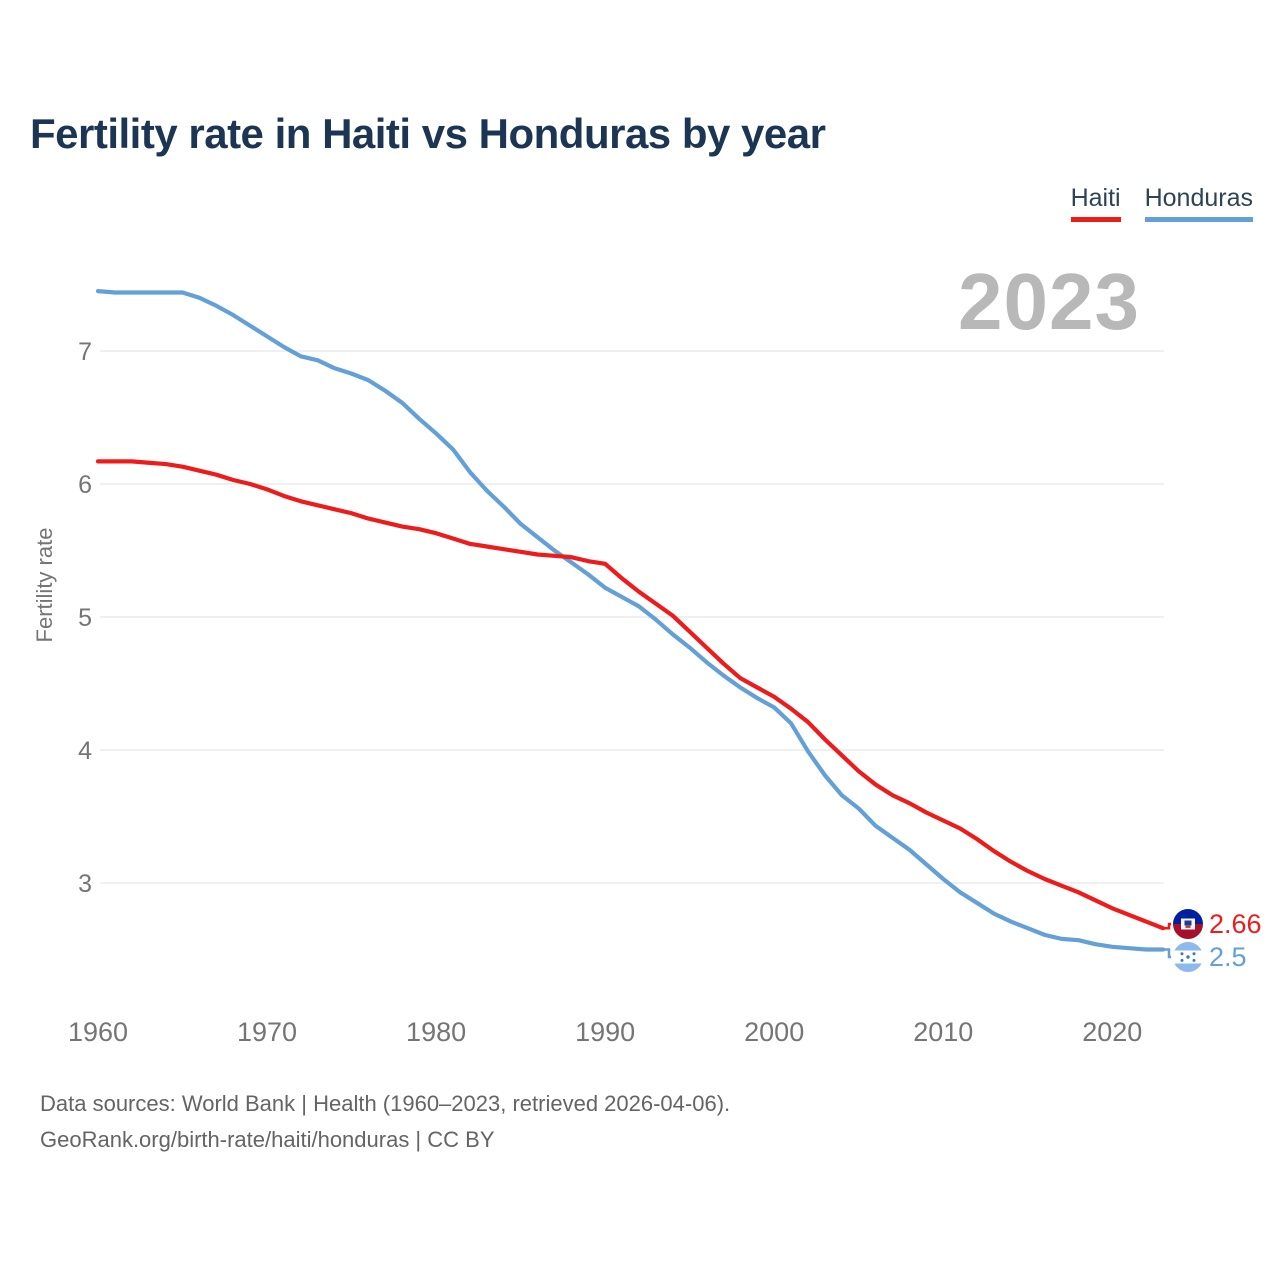 This screenshot has width=1280, height=1280. I want to click on y-tick-label: 6, so click(85, 485).